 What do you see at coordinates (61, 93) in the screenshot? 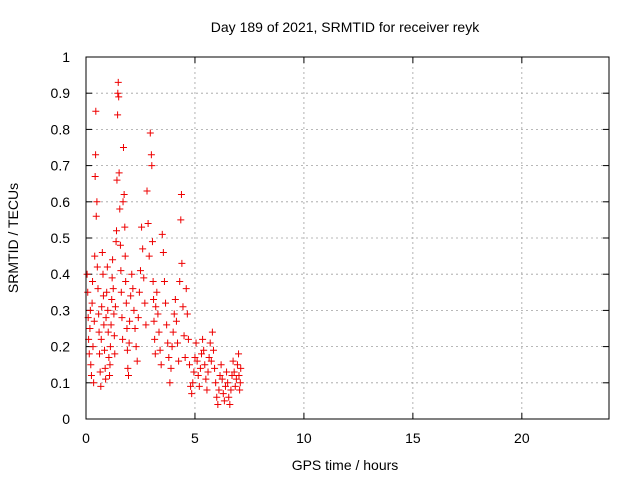
I see `y-tick-label: 0.9` at bounding box center [61, 93].